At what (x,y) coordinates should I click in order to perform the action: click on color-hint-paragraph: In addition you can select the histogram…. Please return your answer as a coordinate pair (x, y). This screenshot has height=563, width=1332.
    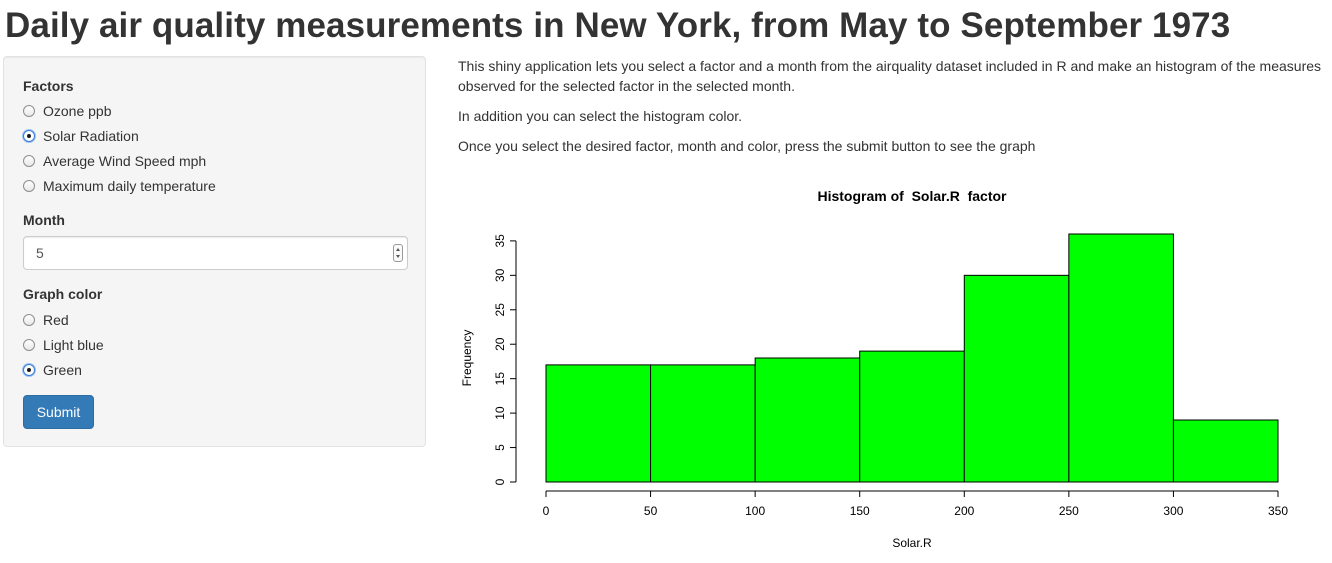
    Looking at the image, I should click on (600, 116).